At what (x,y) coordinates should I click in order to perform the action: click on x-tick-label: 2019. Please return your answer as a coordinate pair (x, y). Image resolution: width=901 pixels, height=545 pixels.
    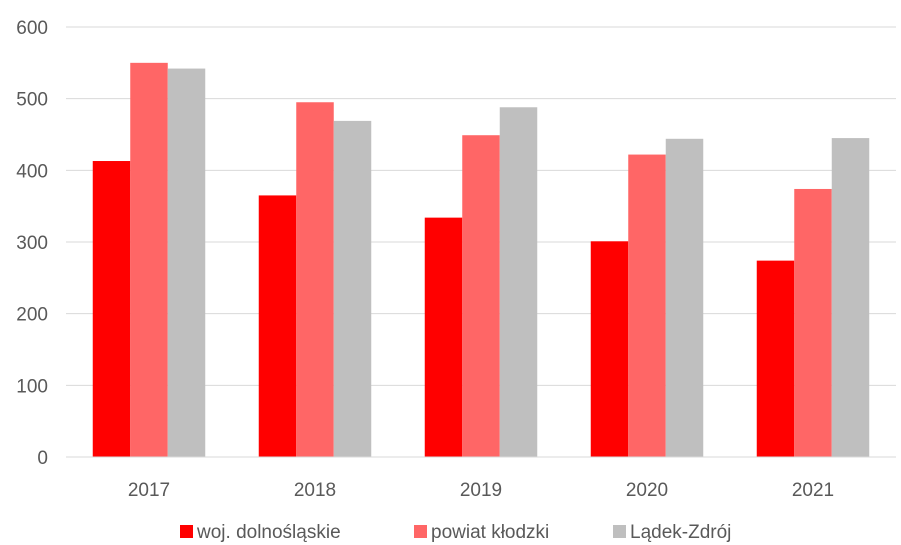
    Looking at the image, I should click on (481, 490).